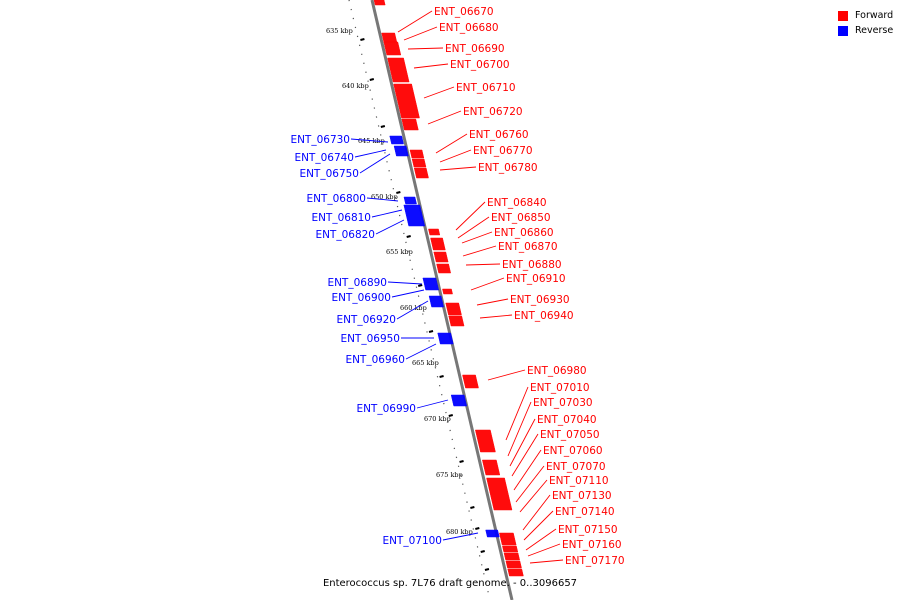 The width and height of the screenshot is (900, 600). What do you see at coordinates (843, 30) in the screenshot?
I see `reverse-swatch` at bounding box center [843, 30].